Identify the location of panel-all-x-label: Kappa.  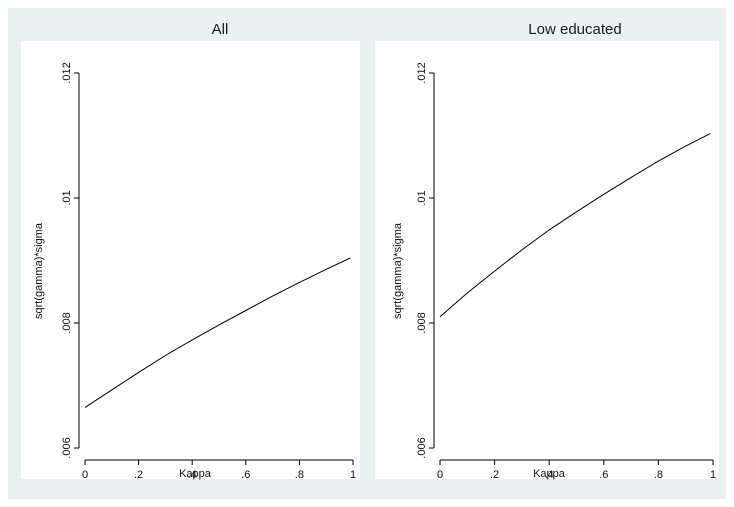
(195, 474).